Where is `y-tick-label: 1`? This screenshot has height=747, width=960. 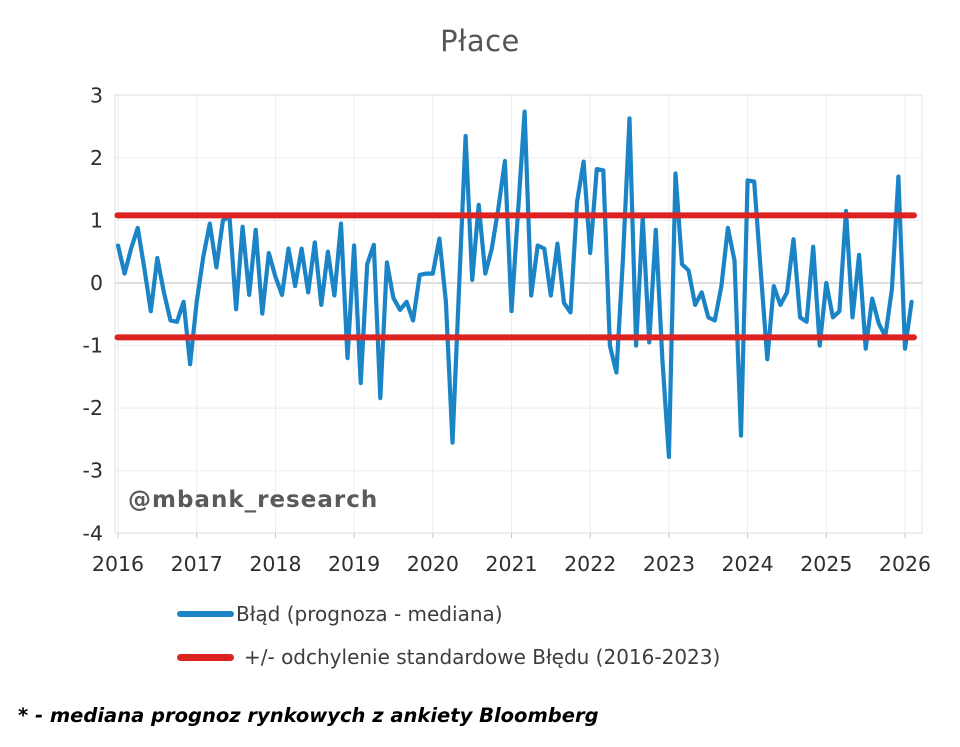 y-tick-label: 1 is located at coordinates (96, 220).